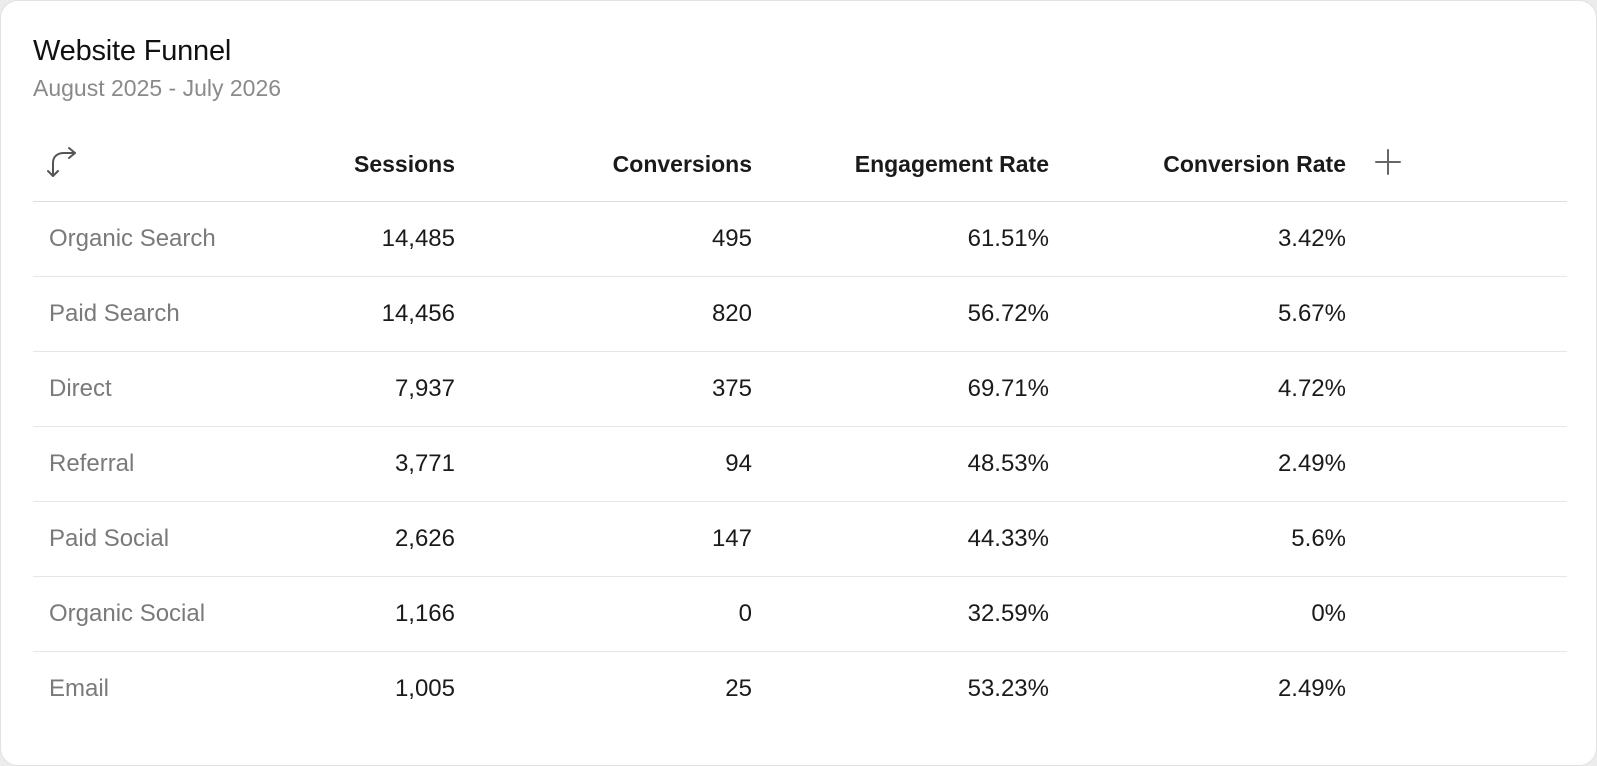 Image resolution: width=1597 pixels, height=766 pixels. Describe the element at coordinates (320, 539) in the screenshot. I see `sessions-cell: 2,626` at that location.